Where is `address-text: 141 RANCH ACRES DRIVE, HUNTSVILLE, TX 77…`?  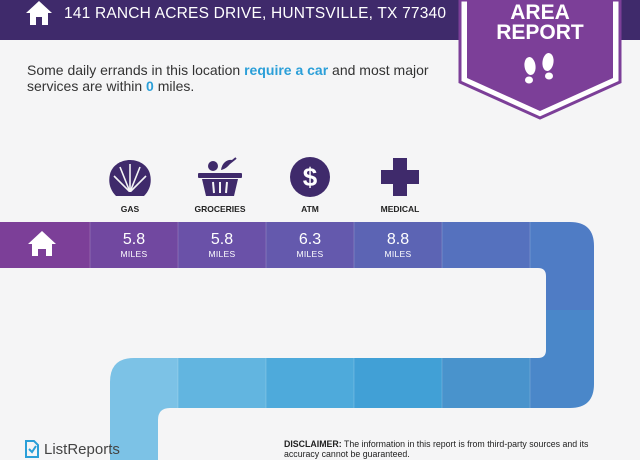
address-text: 141 RANCH ACRES DRIVE, HUNTSVILLE, TX 77… is located at coordinates (255, 13).